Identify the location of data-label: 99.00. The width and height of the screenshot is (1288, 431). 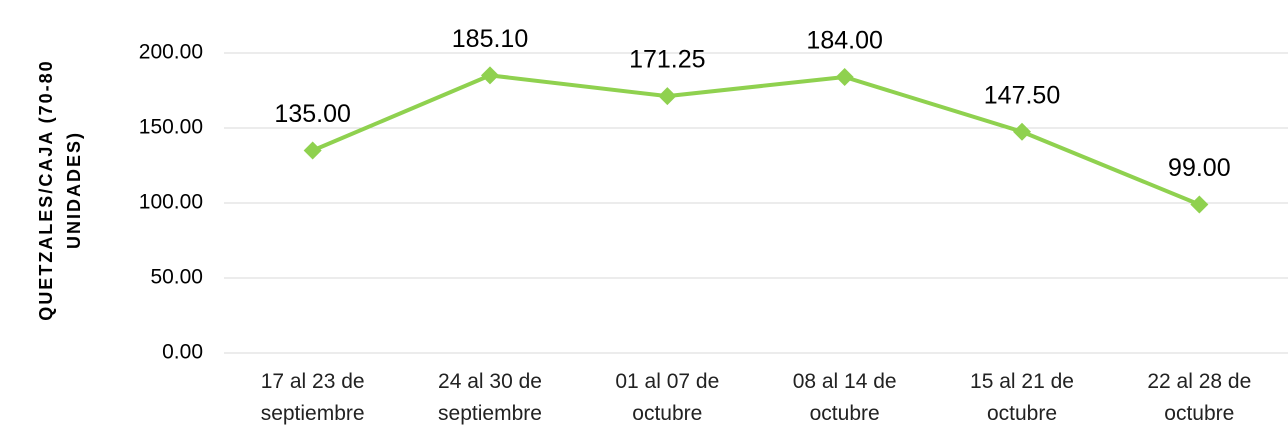
(1199, 168).